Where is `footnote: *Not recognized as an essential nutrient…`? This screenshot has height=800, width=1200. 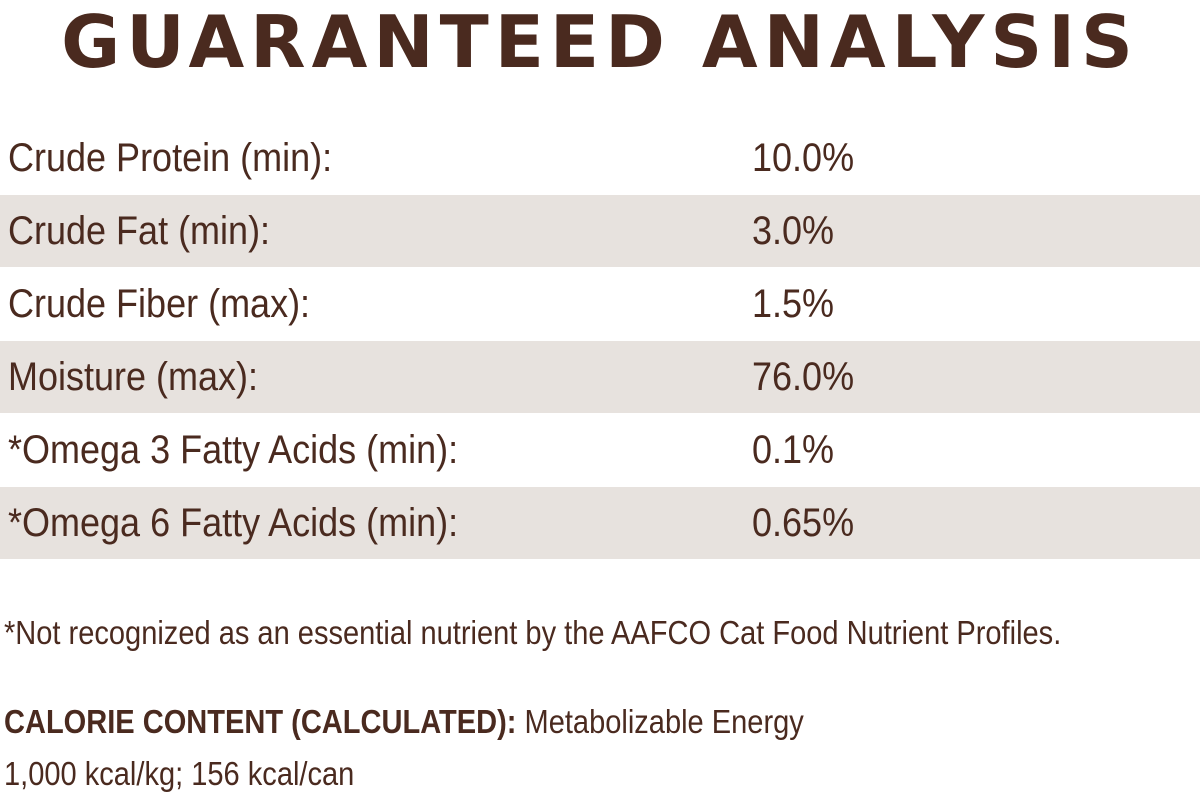 footnote: *Not recognized as an essential nutrient… is located at coordinates (533, 632).